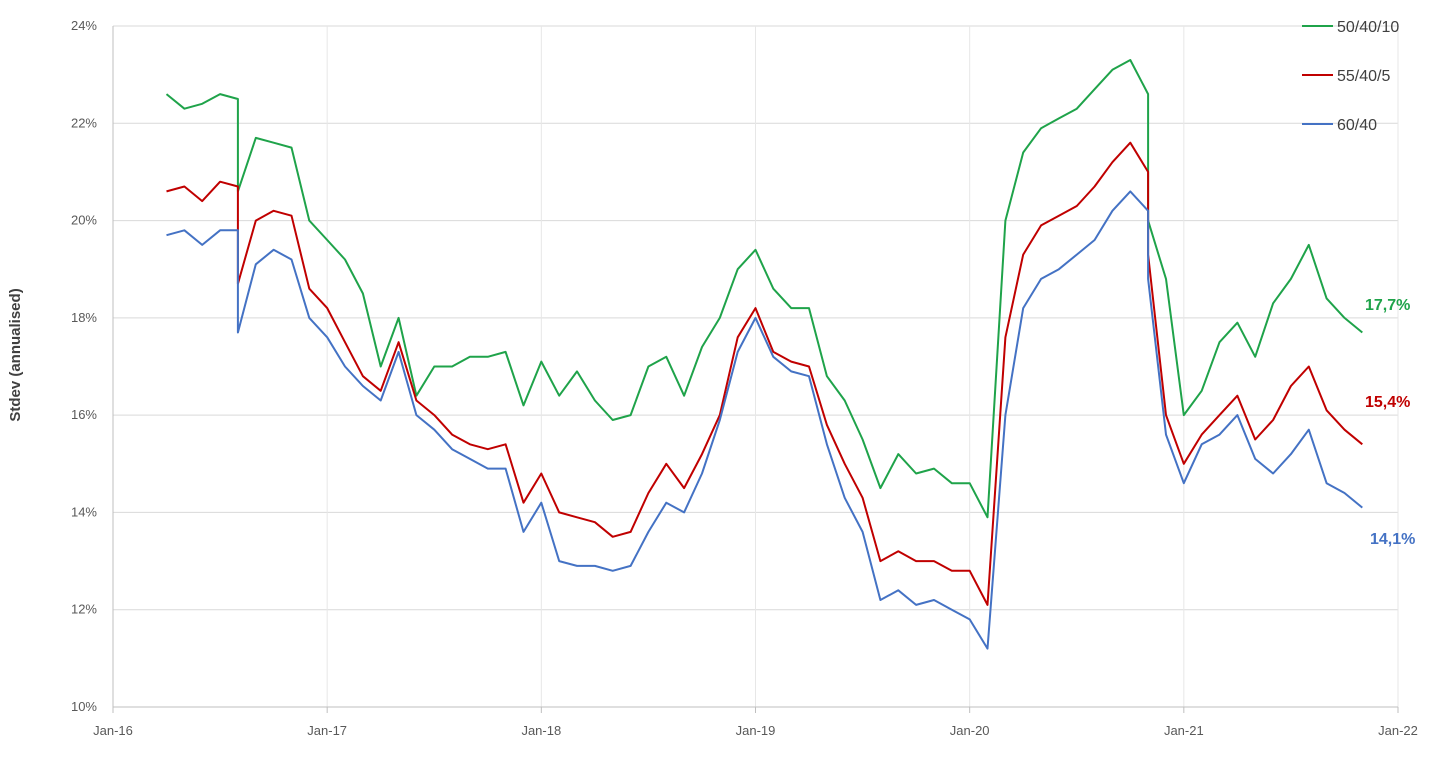  What do you see at coordinates (1398, 730) in the screenshot?
I see `x-tick-label: Jan-22` at bounding box center [1398, 730].